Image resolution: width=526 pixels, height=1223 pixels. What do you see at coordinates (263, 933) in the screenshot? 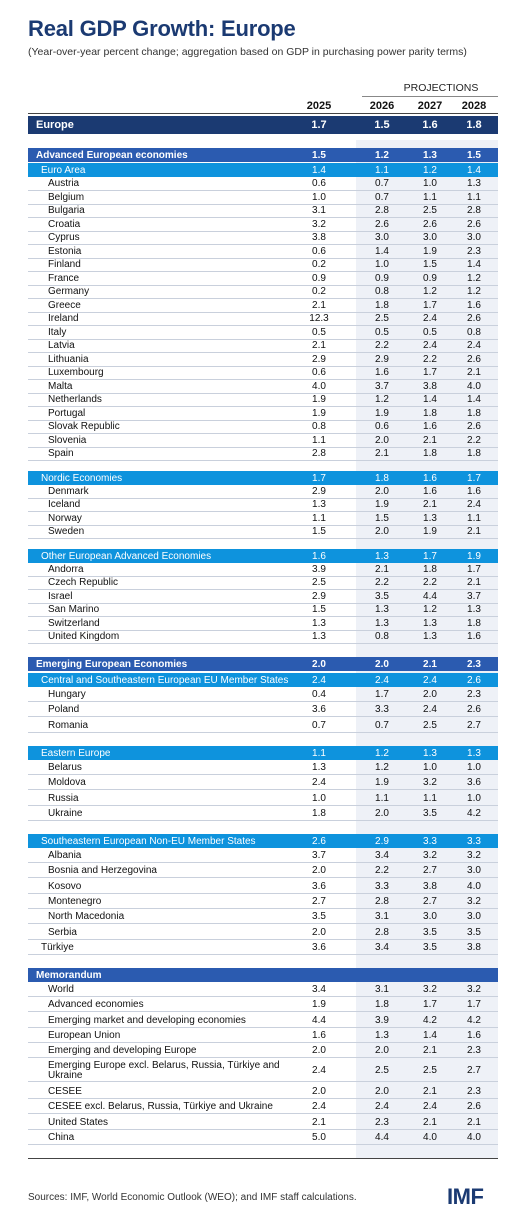
I see `table-row: Serbia 2.0 2.8 3.5 3.5` at bounding box center [263, 933].